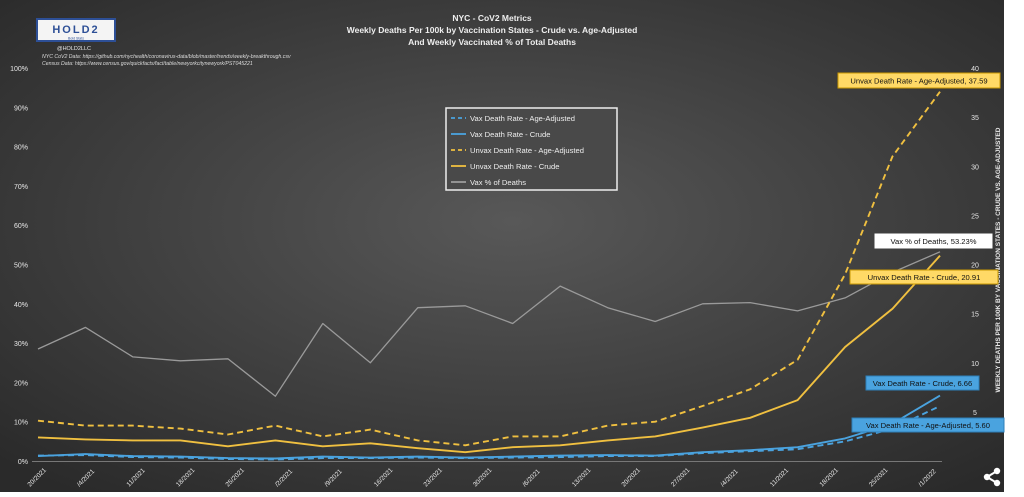 This screenshot has width=1024, height=497. What do you see at coordinates (74, 49) in the screenshot?
I see `logo-handle: @HOLD2LLC` at bounding box center [74, 49].